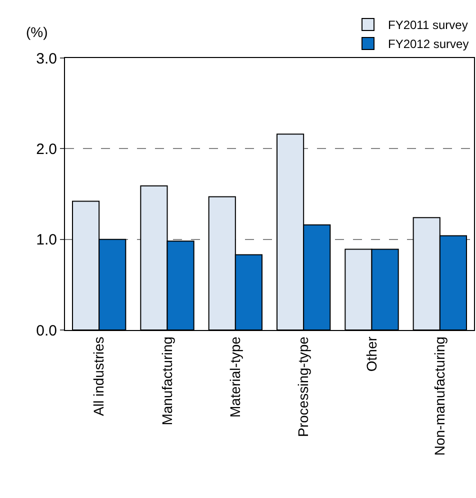  Describe the element at coordinates (37, 32) in the screenshot. I see `y-axis-title: (%)` at that location.